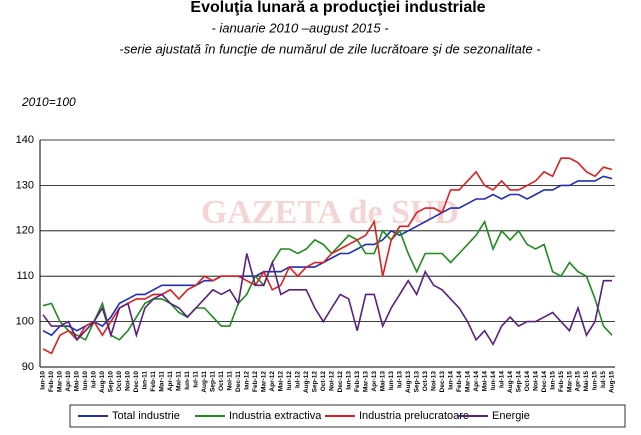 The height and width of the screenshot is (435, 641). What do you see at coordinates (408, 382) in the screenshot?
I see `x-tick-label: Aug-13` at bounding box center [408, 382].